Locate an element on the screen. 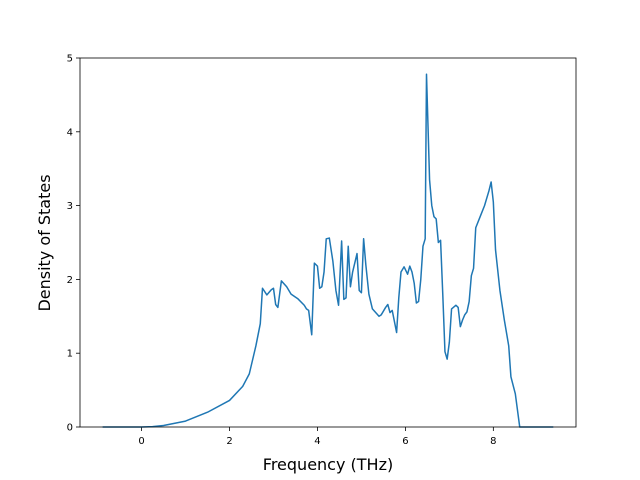  x-tick-label: 2 is located at coordinates (229, 441).